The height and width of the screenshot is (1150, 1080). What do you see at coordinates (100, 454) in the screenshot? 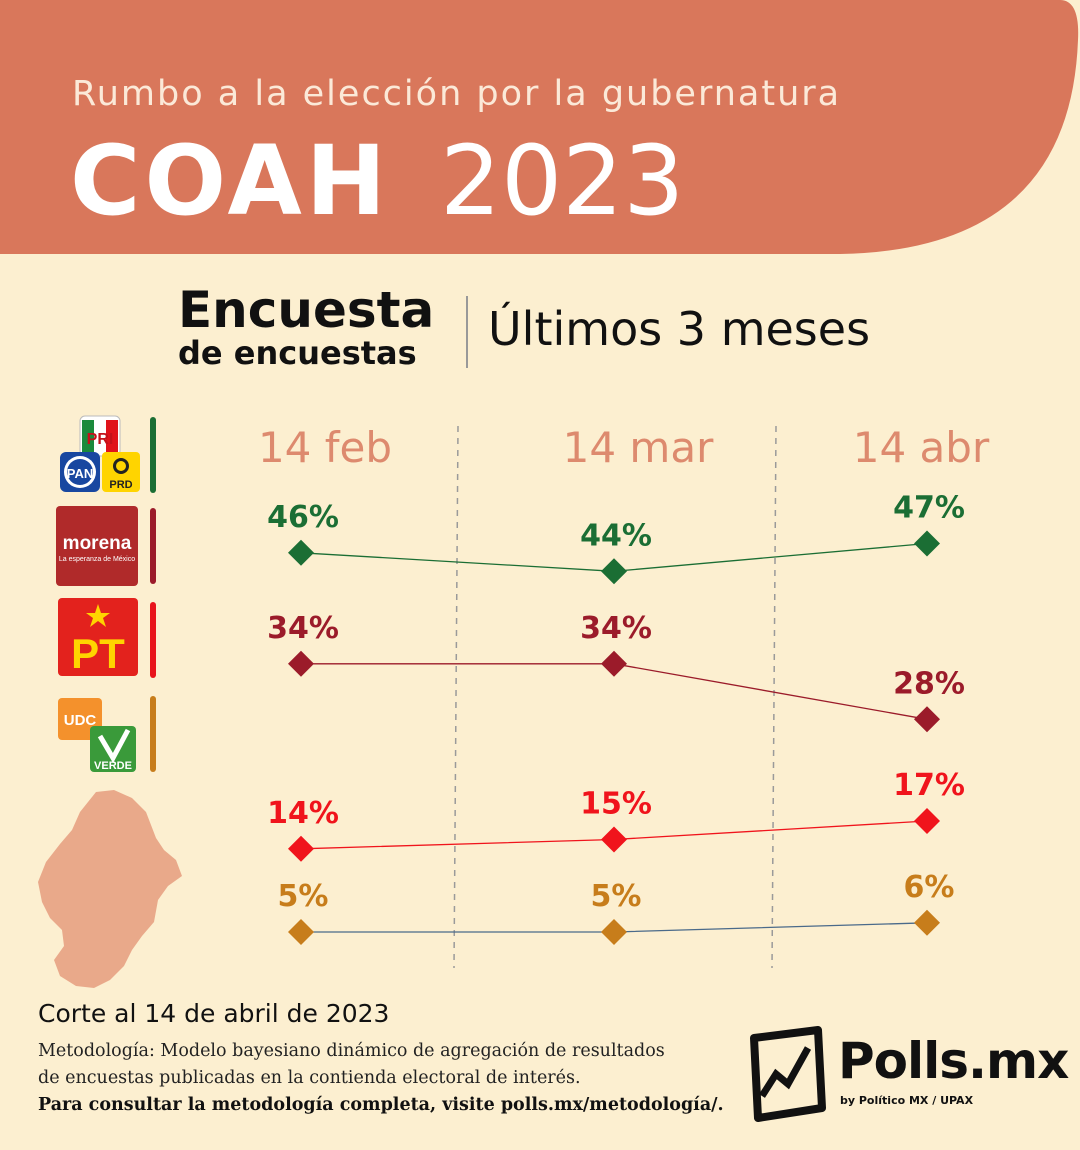
I see `party-logo-pri-pan-prd: PRI PAN PRD` at bounding box center [100, 454].